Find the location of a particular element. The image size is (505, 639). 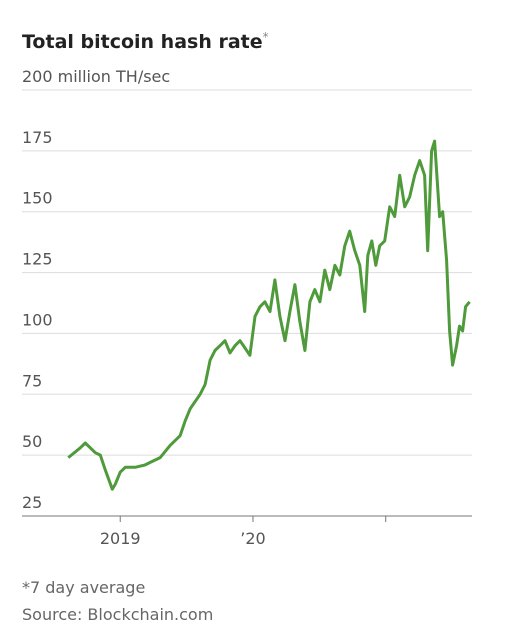

footnote: *7 day average is located at coordinates (83, 587).